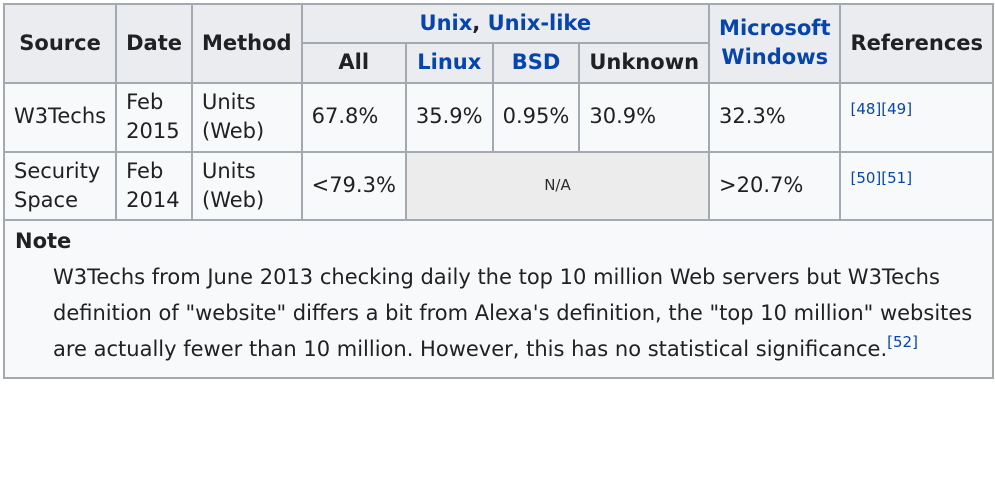 The height and width of the screenshot is (497, 995). I want to click on header-all: All, so click(353, 63).